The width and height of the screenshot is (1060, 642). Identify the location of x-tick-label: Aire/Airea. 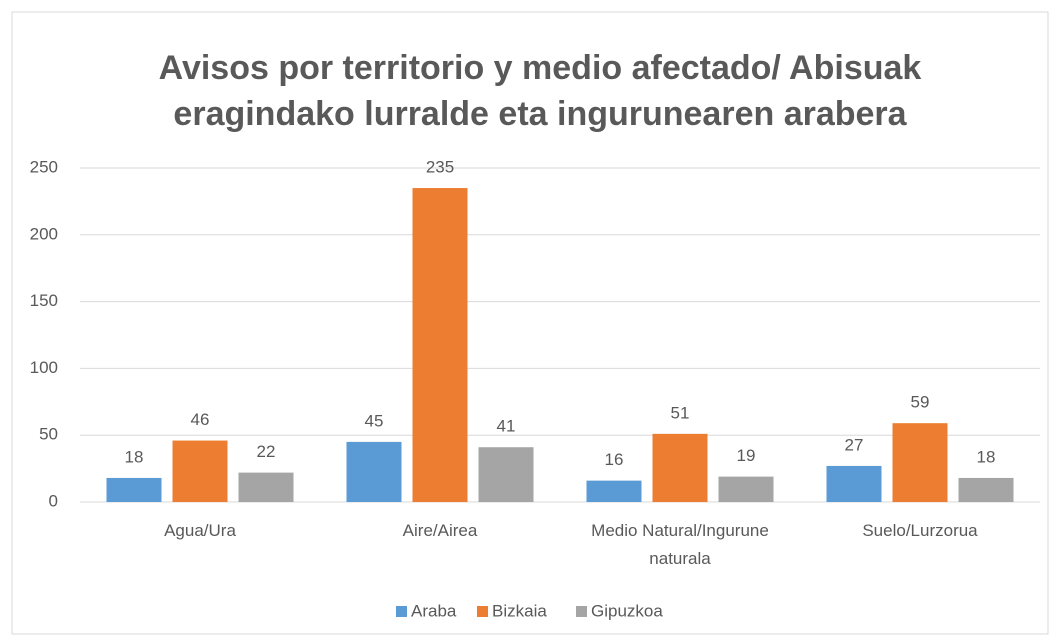
(440, 530).